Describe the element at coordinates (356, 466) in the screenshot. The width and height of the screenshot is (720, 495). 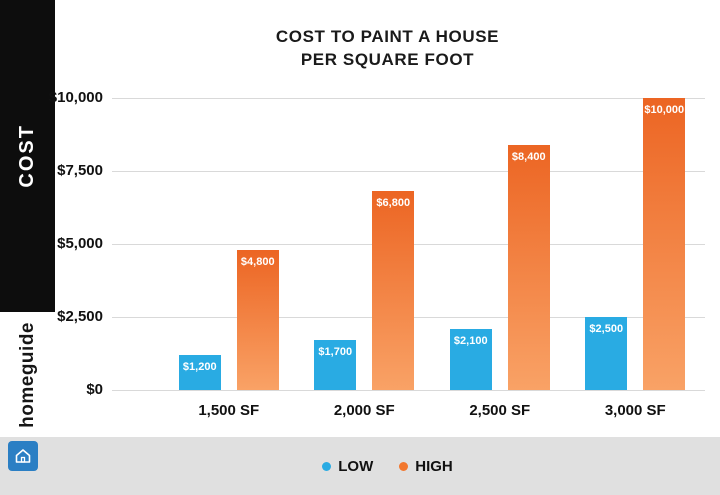
I see `legend-label-low: LOW` at that location.